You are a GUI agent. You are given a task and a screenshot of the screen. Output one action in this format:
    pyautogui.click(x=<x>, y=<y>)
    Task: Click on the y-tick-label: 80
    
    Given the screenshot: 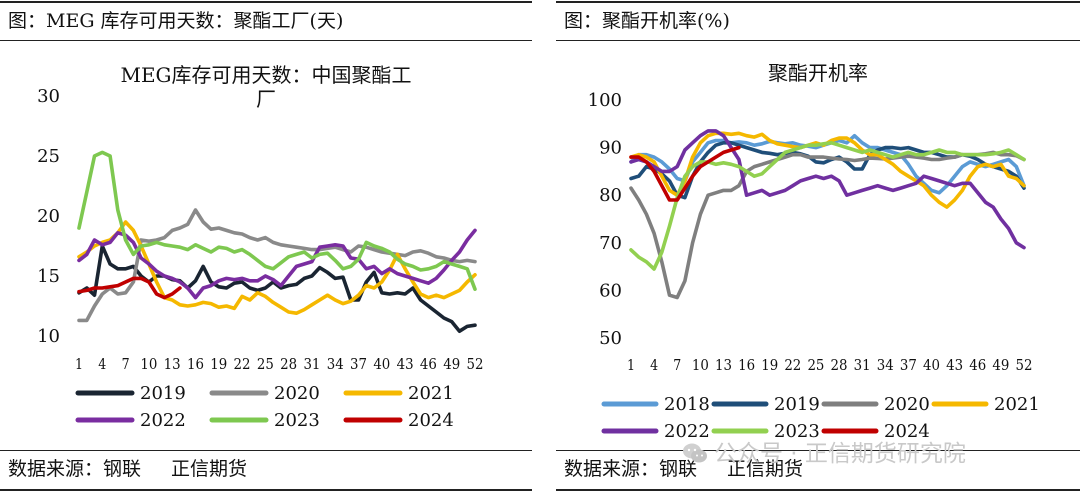 What is the action you would take?
    pyautogui.click(x=610, y=195)
    